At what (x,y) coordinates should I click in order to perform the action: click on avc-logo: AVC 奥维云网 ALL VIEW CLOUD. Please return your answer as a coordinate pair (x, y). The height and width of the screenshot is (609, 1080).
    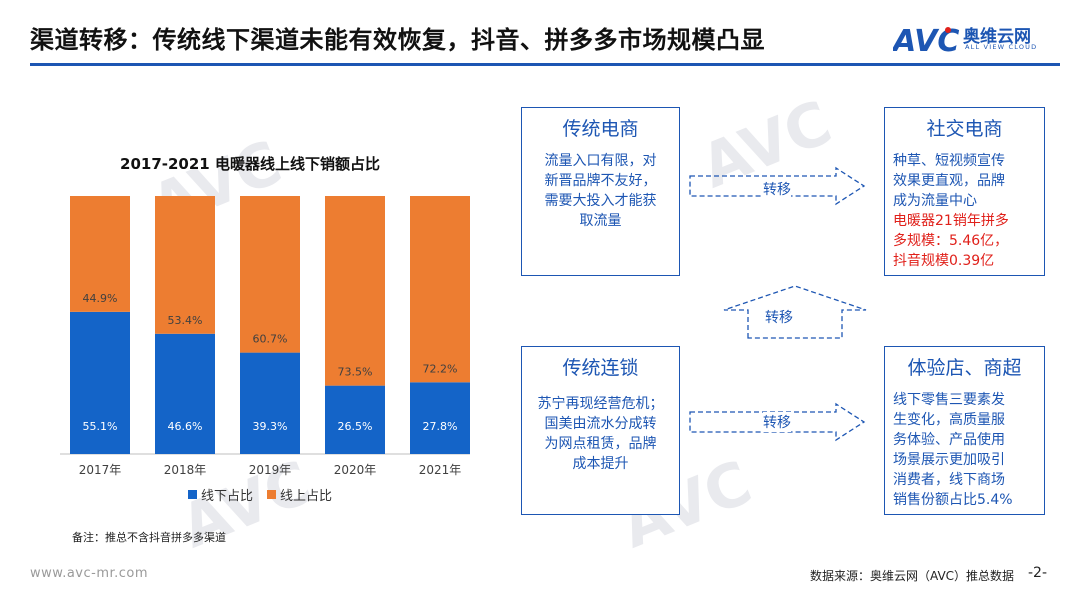
    Looking at the image, I should click on (972, 40).